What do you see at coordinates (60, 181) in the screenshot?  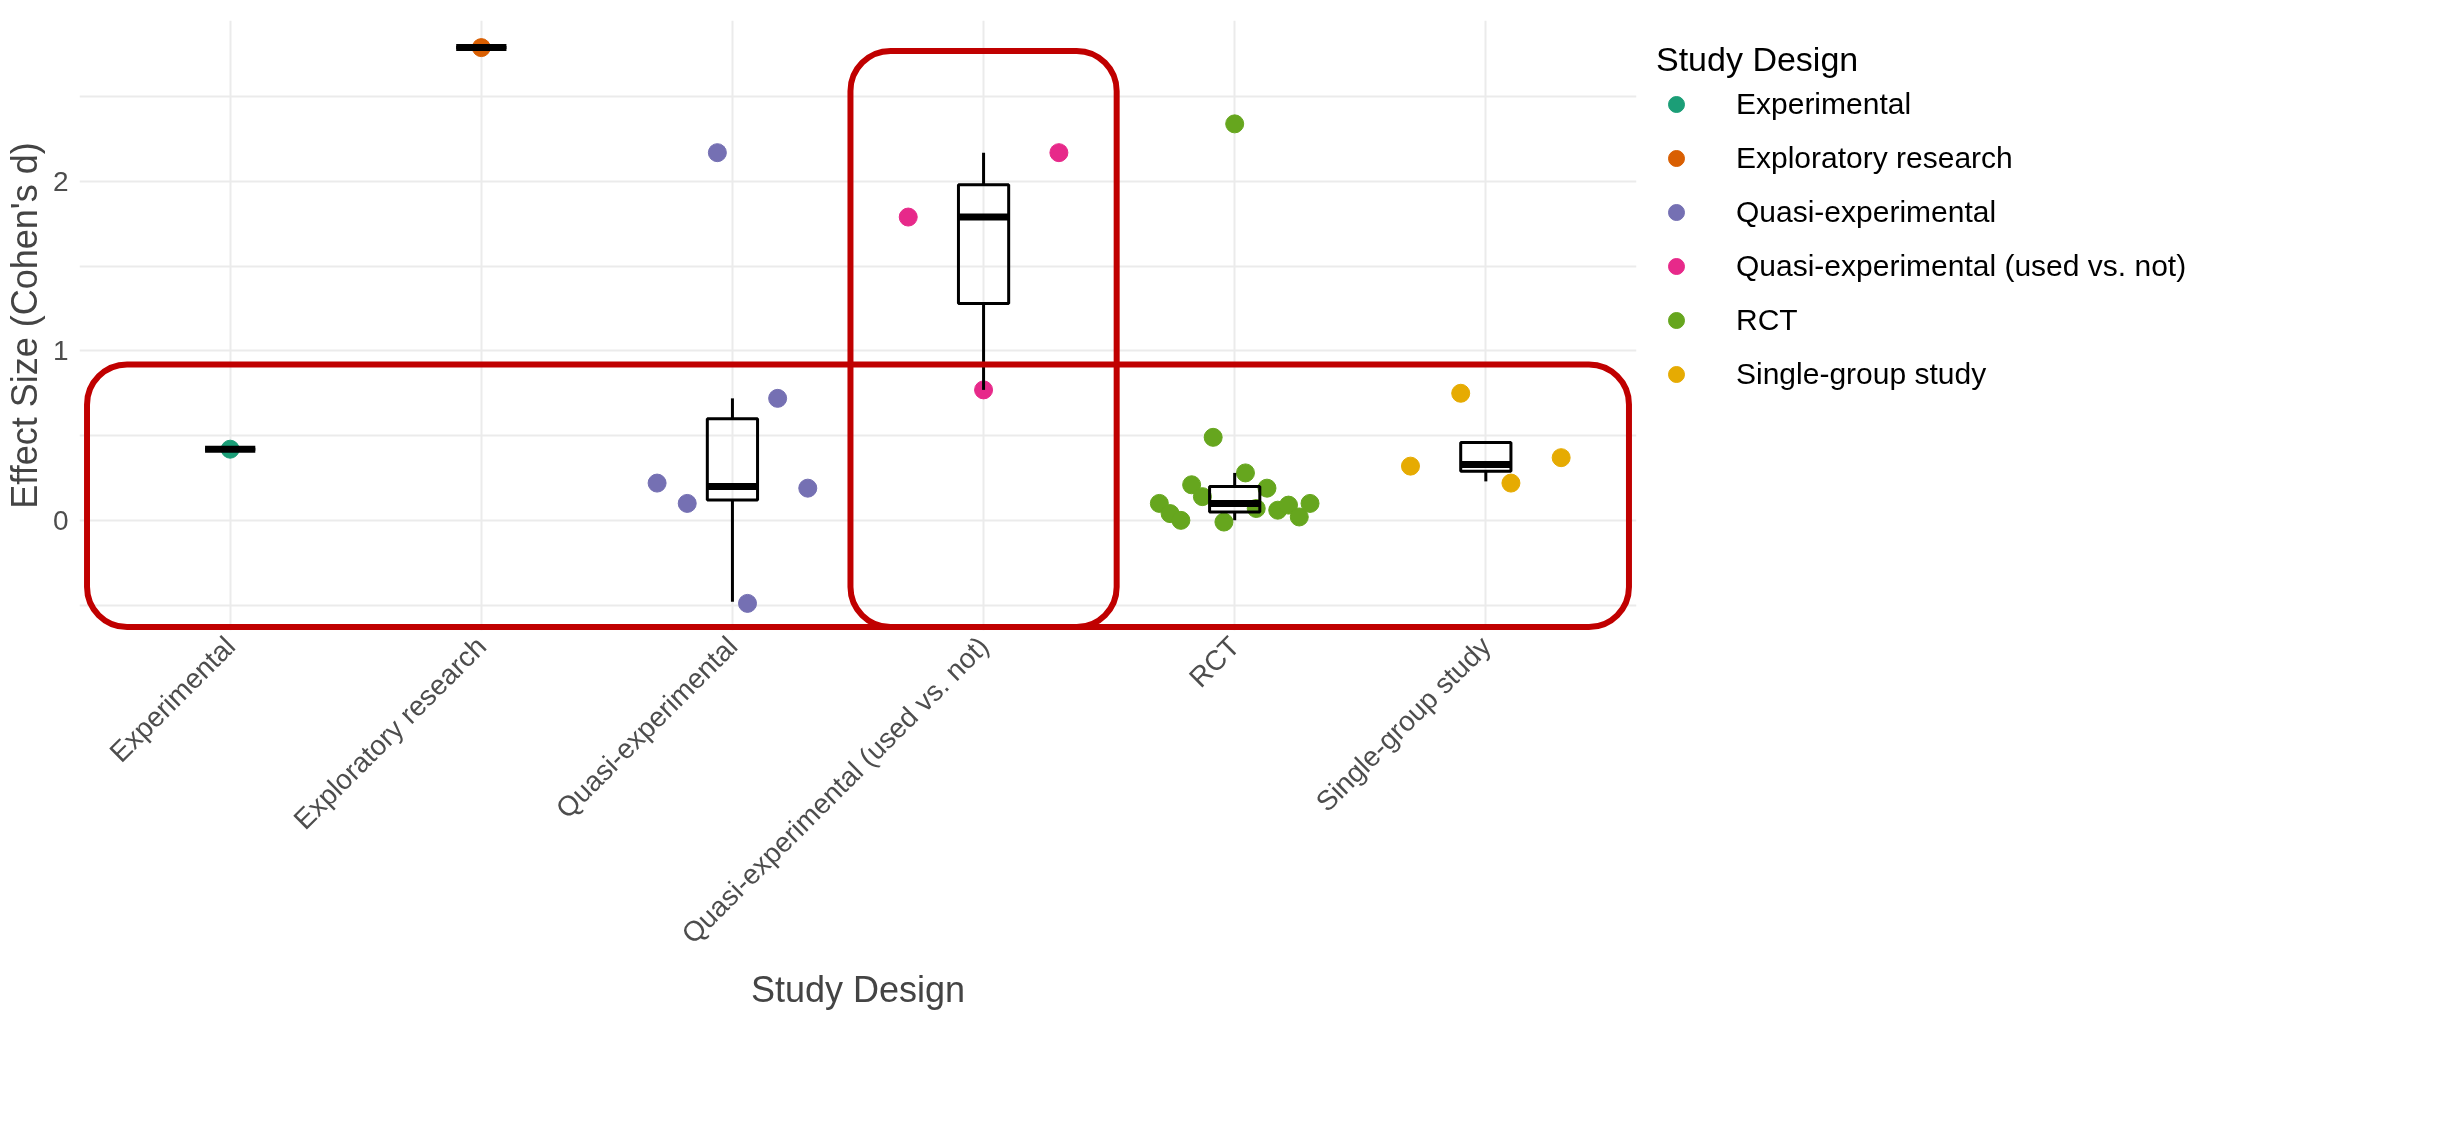 I see `y-tick-label: 2` at bounding box center [60, 181].